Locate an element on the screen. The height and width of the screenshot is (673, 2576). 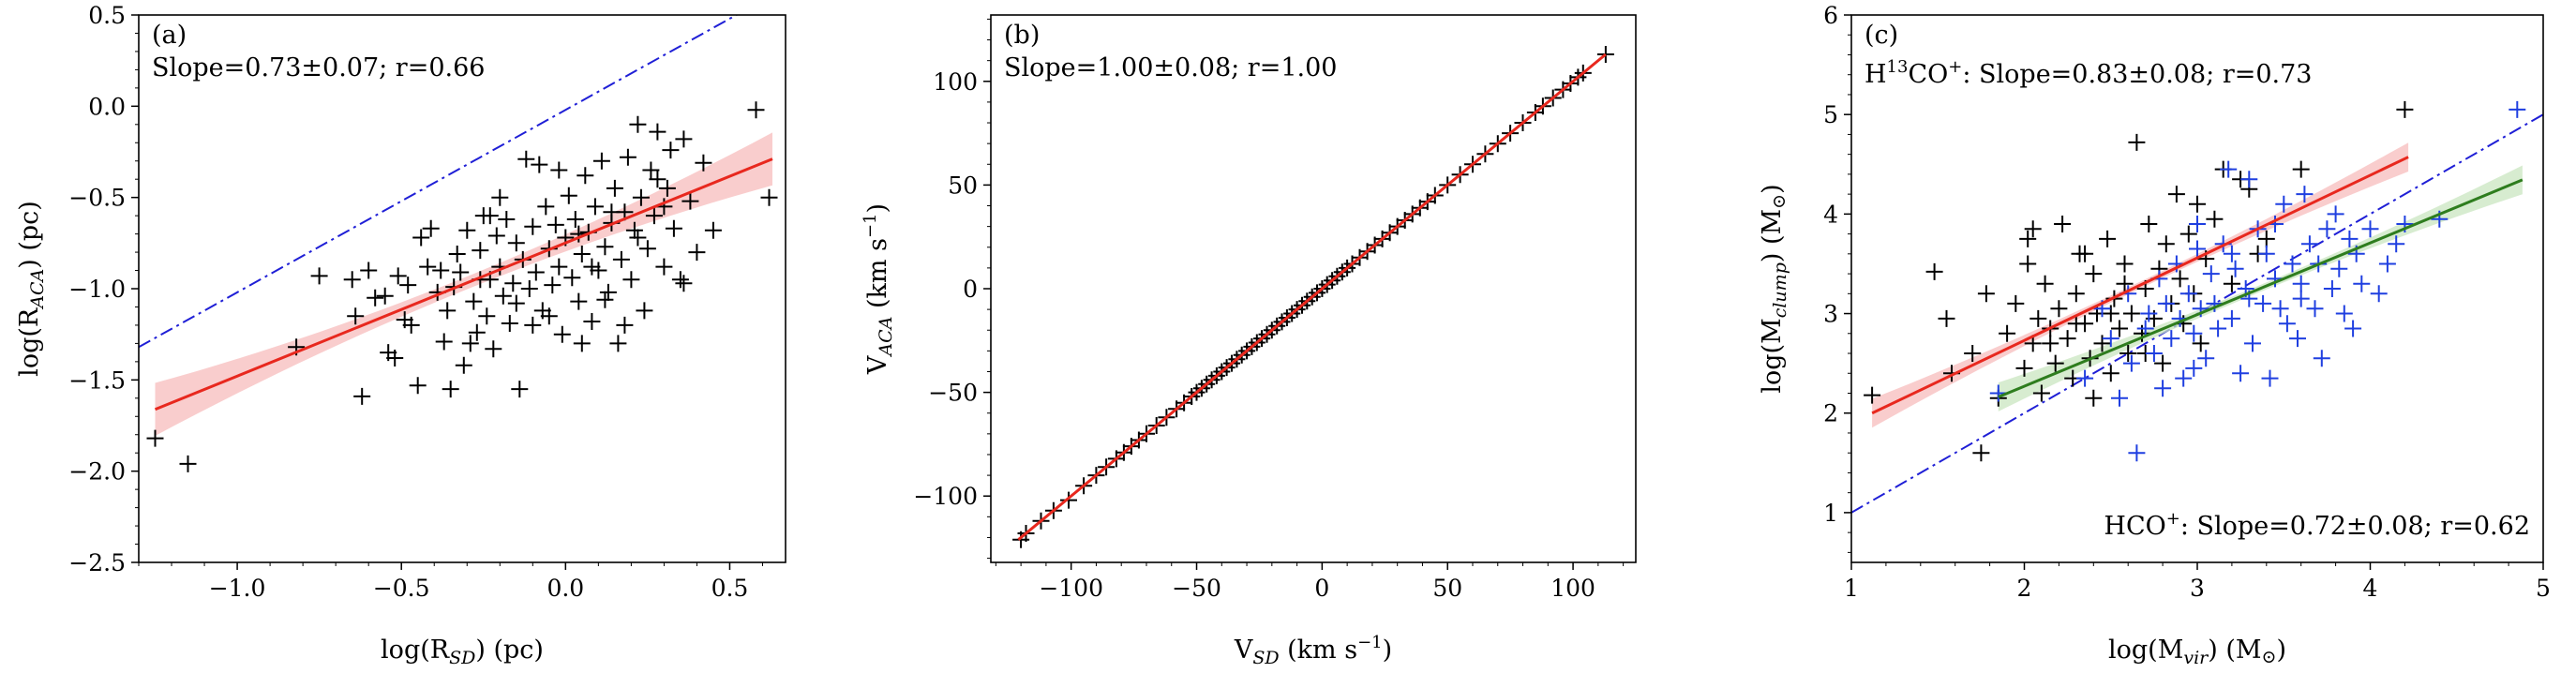
series-clumps is located at coordinates (462, 286).